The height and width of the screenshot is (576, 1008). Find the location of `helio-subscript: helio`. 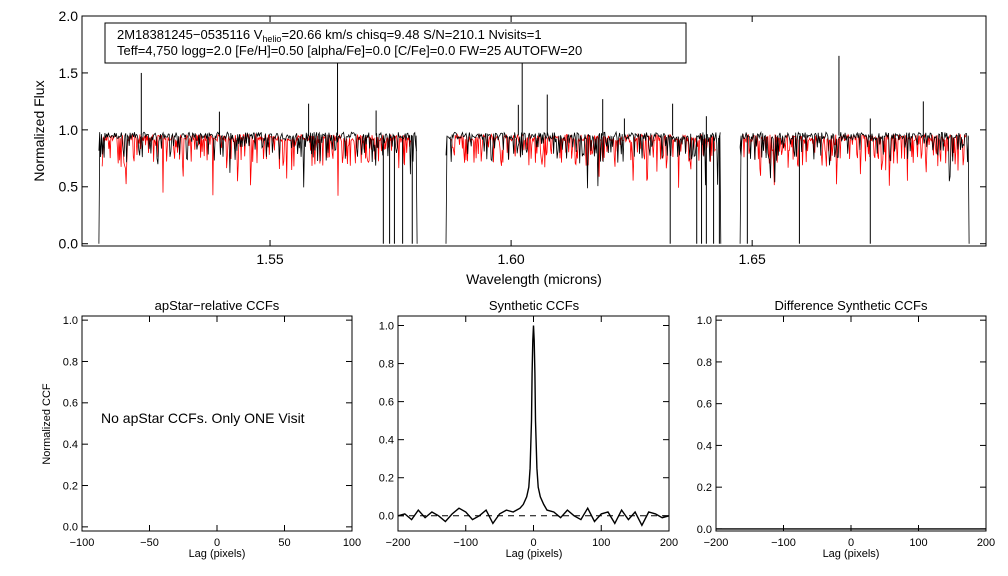

helio-subscript: helio is located at coordinates (271, 39).